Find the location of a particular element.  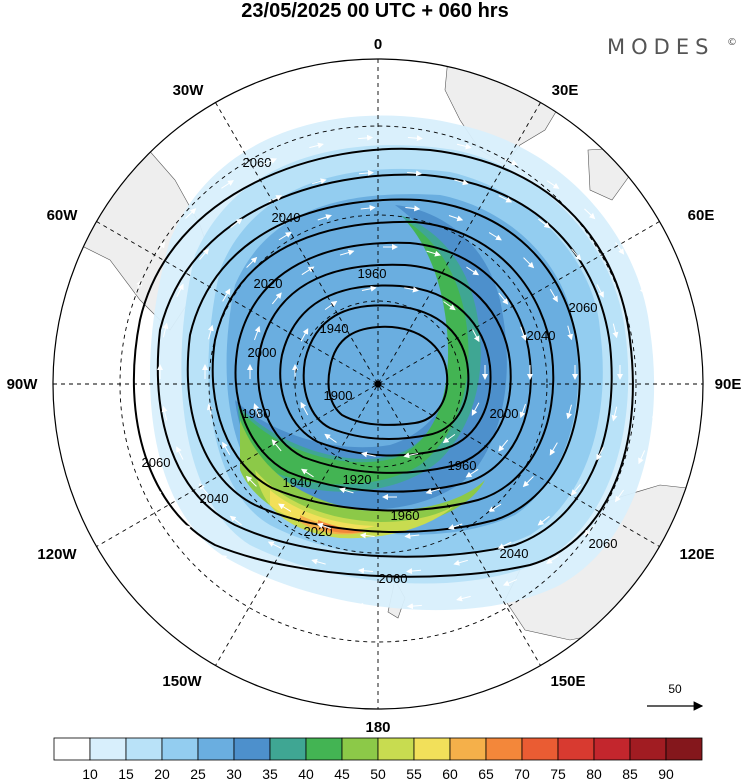

colorbar-tick-label: 55 is located at coordinates (414, 774).